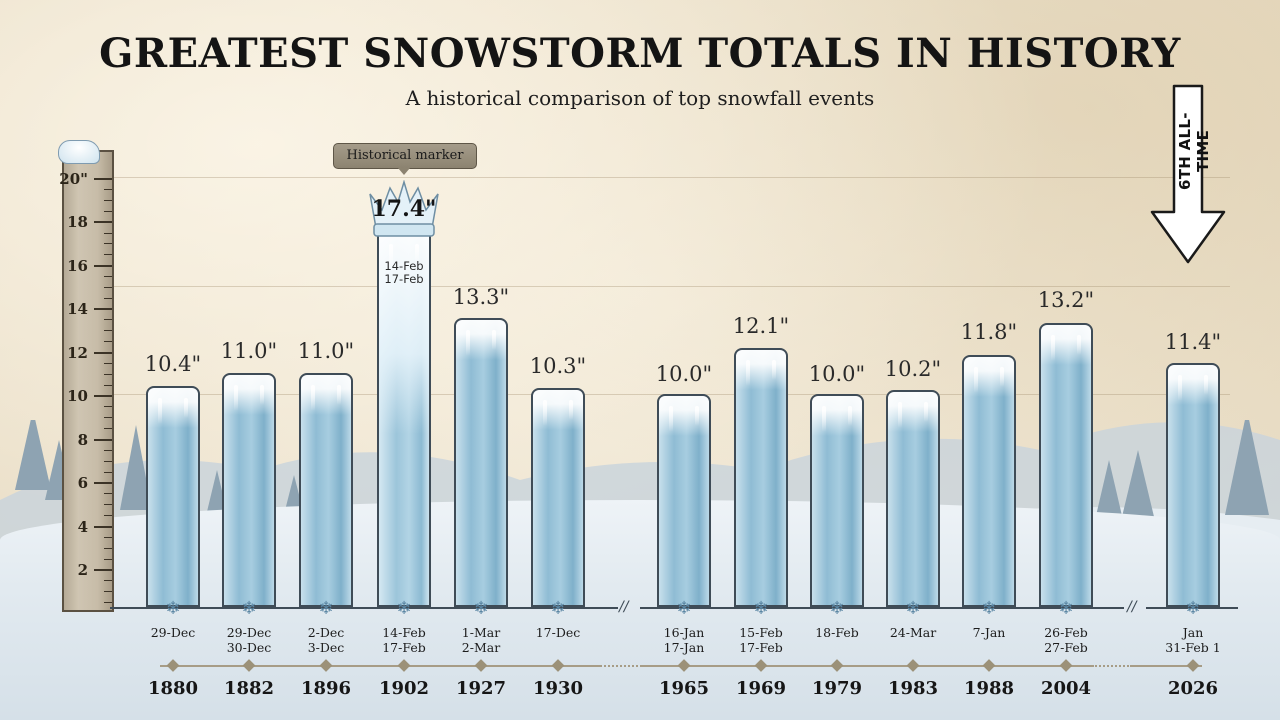 The width and height of the screenshot is (1280, 720). Describe the element at coordinates (684, 500) in the screenshot. I see `bar-1965` at that location.